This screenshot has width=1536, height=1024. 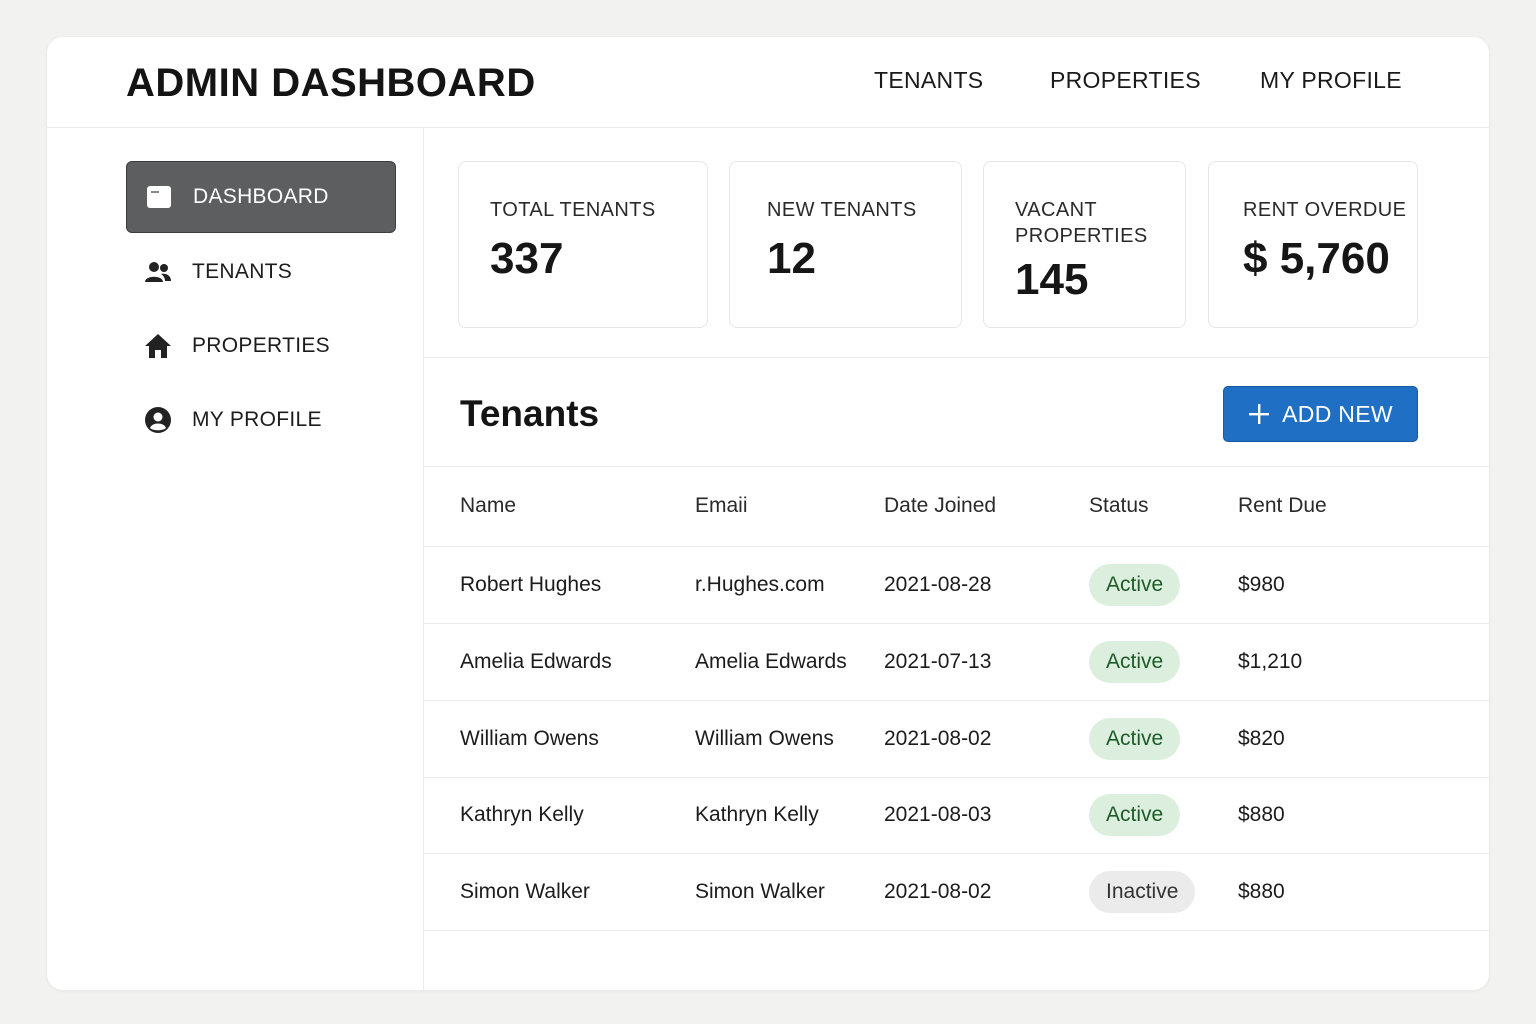 What do you see at coordinates (530, 413) in the screenshot?
I see `section-title: Tenants` at bounding box center [530, 413].